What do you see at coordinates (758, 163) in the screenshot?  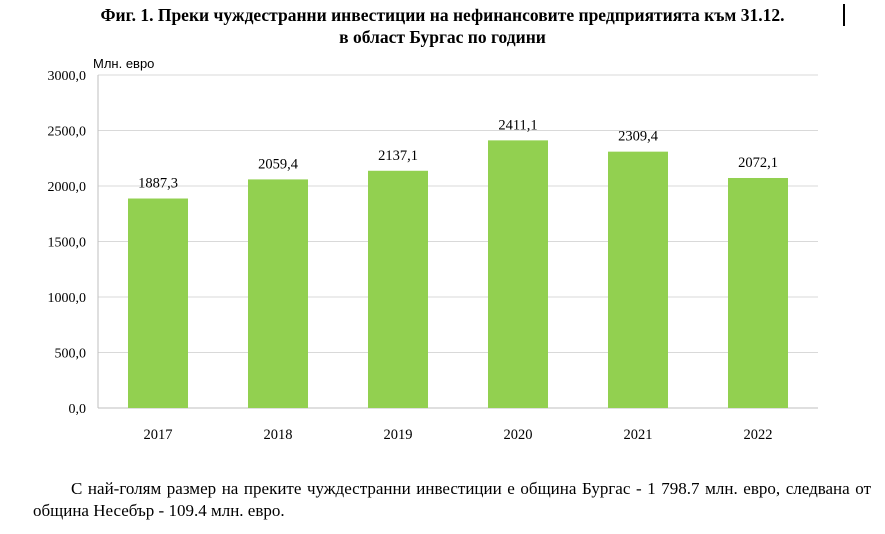 I see `data-label: 2072,1` at bounding box center [758, 163].